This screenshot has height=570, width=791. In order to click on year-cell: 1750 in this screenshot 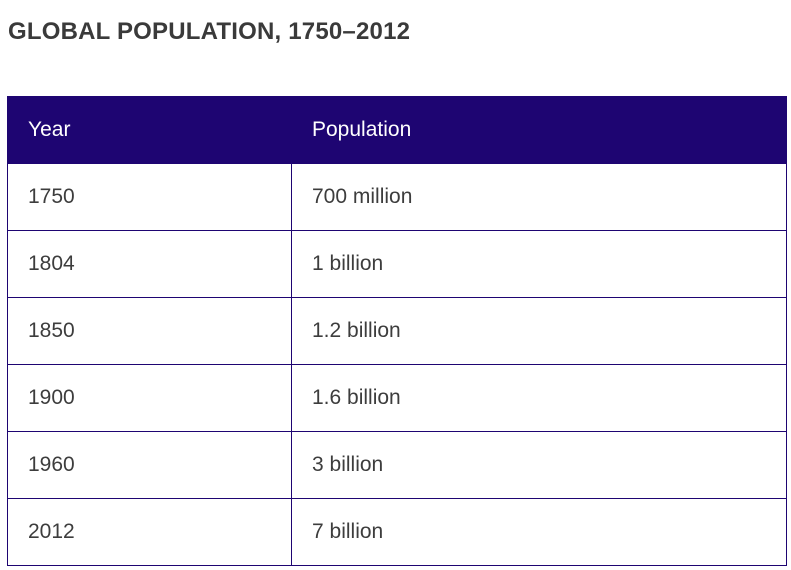, I will do `click(149, 197)`.